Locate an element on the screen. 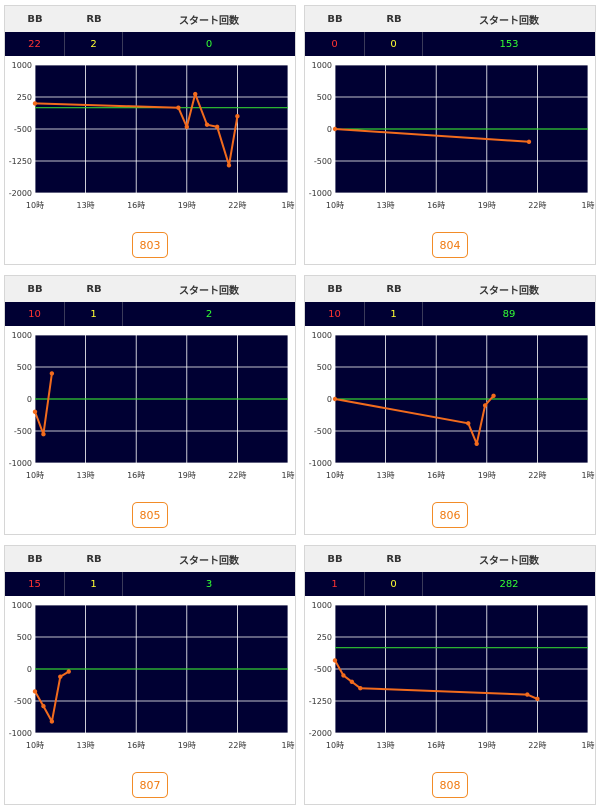 Image resolution: width=600 pixels, height=811 pixels. start-count-value: 89 is located at coordinates (509, 314).